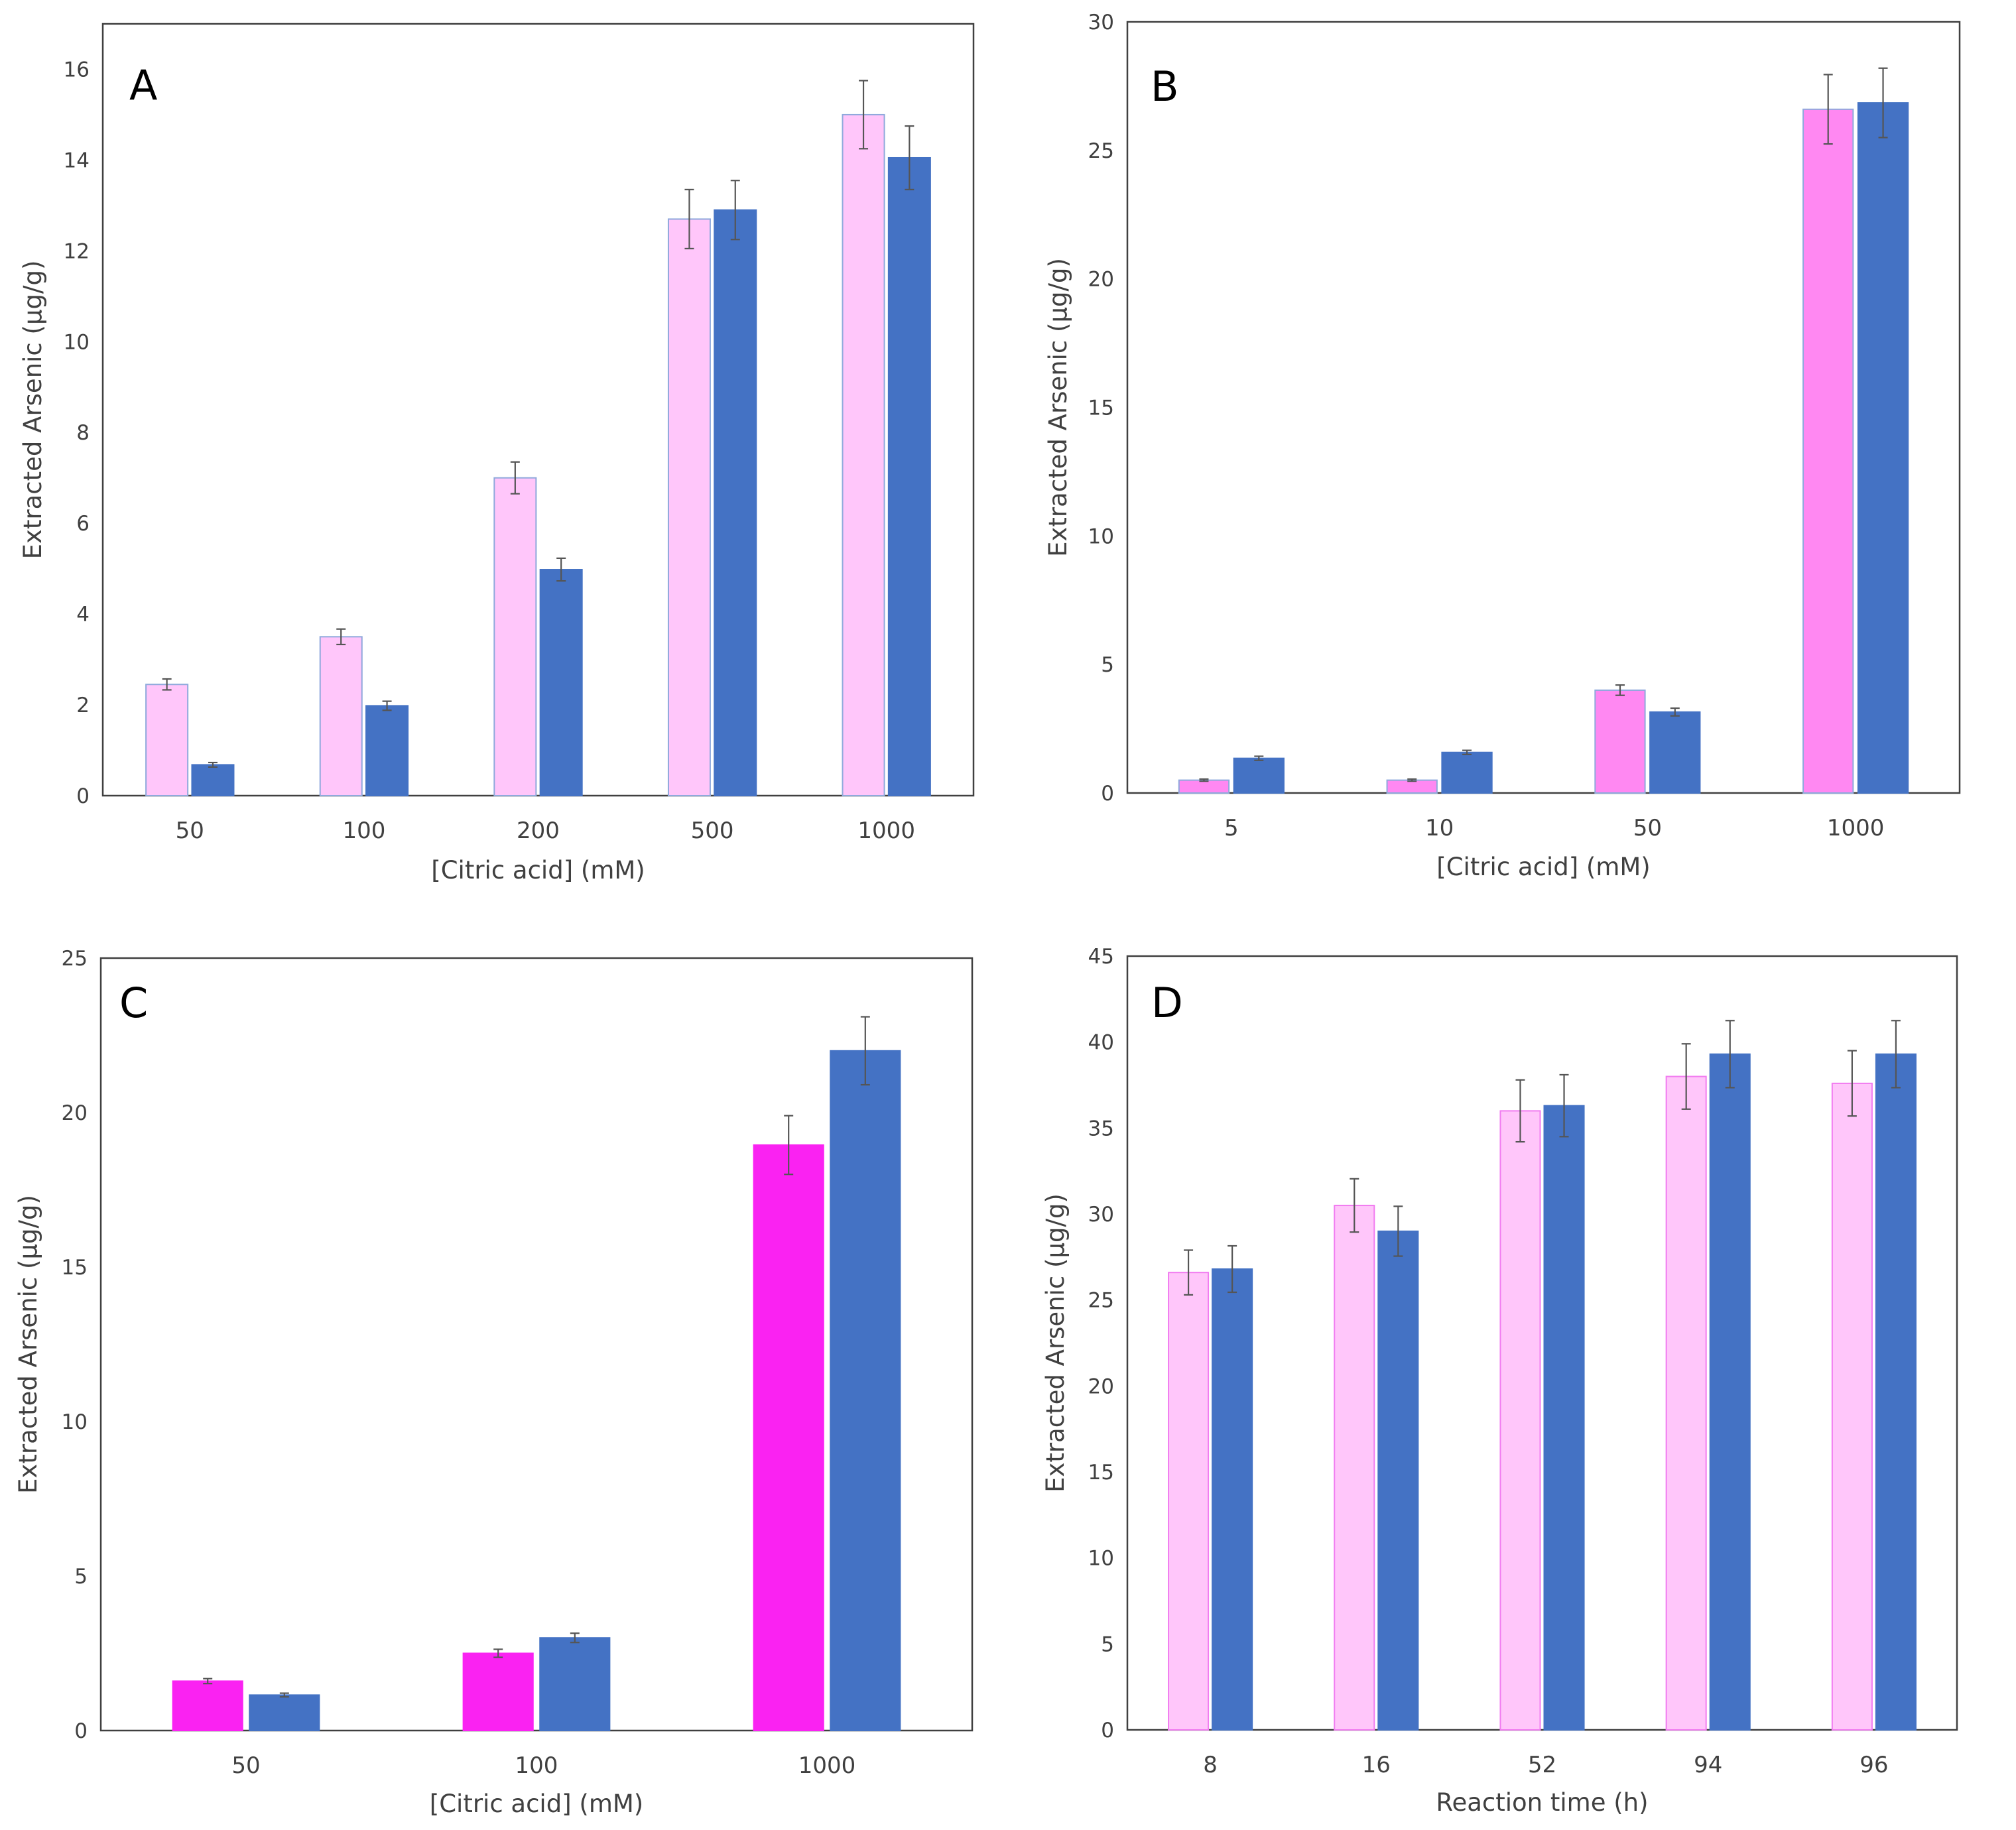 The height and width of the screenshot is (1830, 2016). What do you see at coordinates (538, 831) in the screenshot?
I see `x-category-label: 200` at bounding box center [538, 831].